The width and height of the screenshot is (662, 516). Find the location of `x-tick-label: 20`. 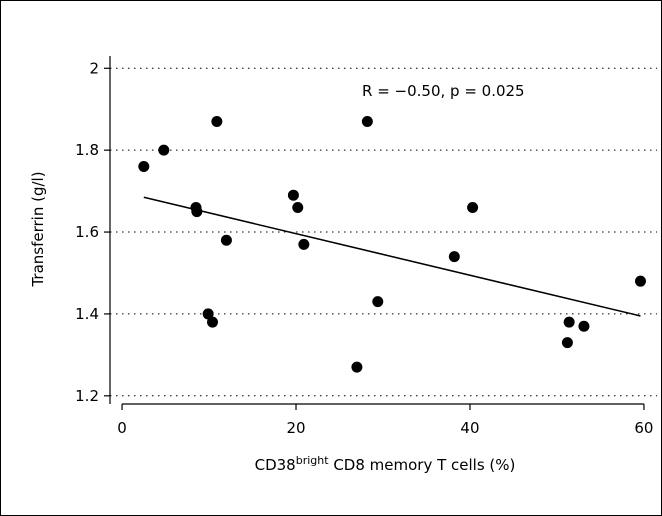

x-tick-label: 20 is located at coordinates (295, 428).